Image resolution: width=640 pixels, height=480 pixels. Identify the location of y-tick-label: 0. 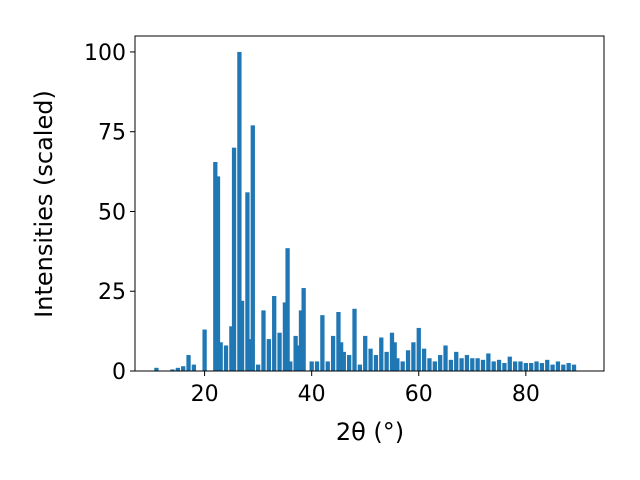
(119, 372).